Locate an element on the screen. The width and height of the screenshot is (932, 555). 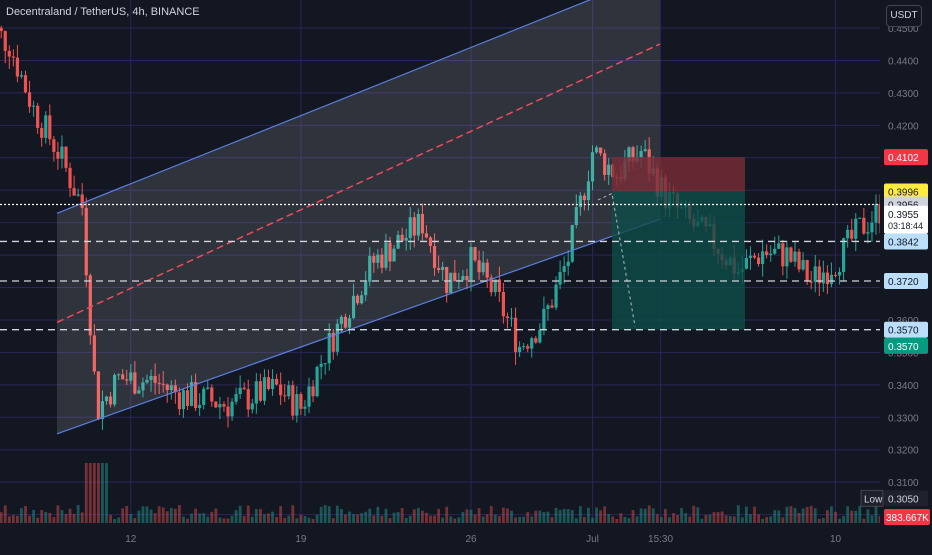
level-2-tag is located at coordinates (906, 281).